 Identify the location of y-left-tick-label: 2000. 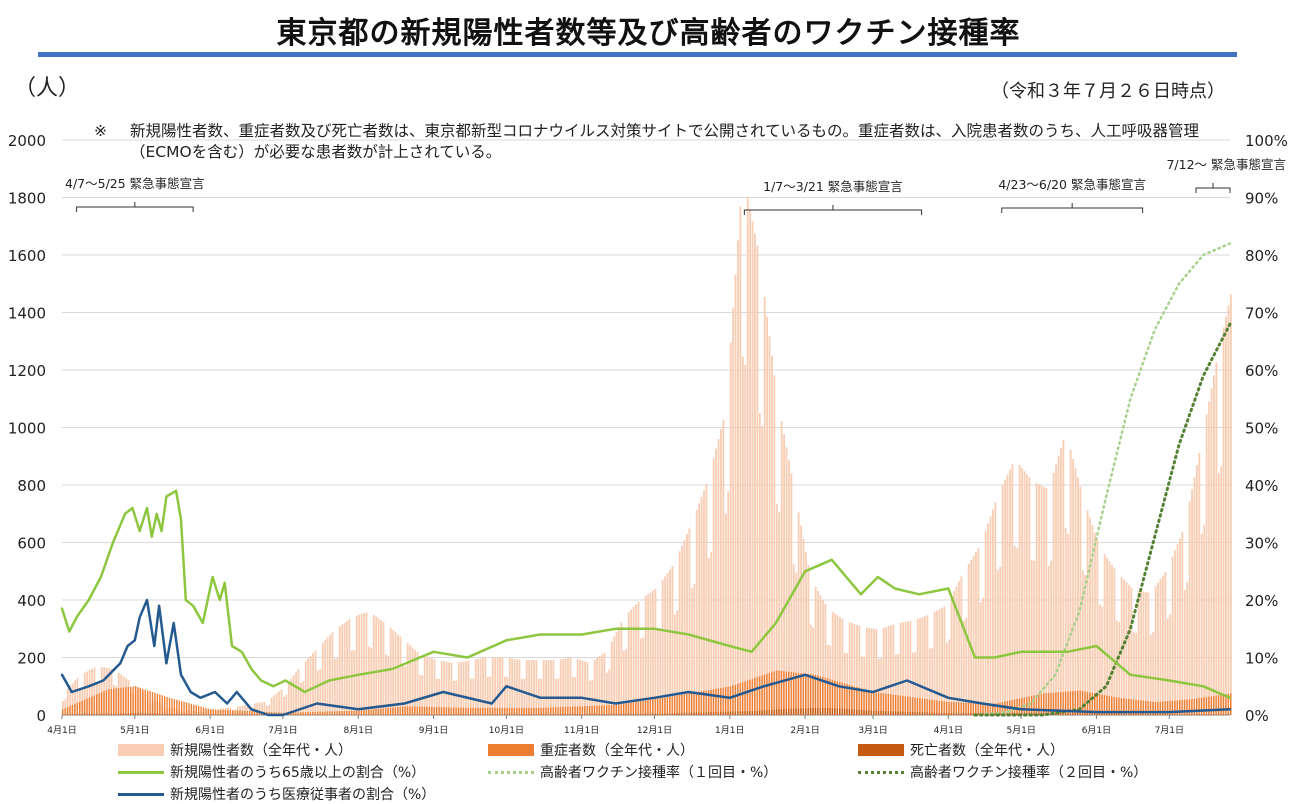
(27, 141).